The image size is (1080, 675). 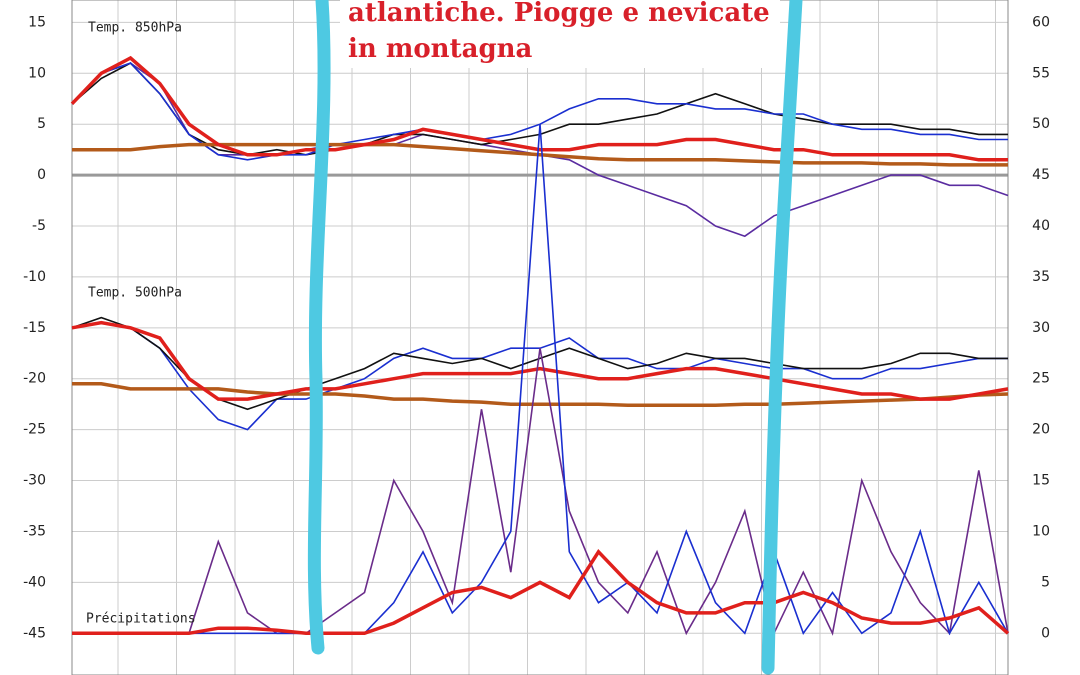 What do you see at coordinates (34, 531) in the screenshot?
I see `y-tick-label: -35` at bounding box center [34, 531].